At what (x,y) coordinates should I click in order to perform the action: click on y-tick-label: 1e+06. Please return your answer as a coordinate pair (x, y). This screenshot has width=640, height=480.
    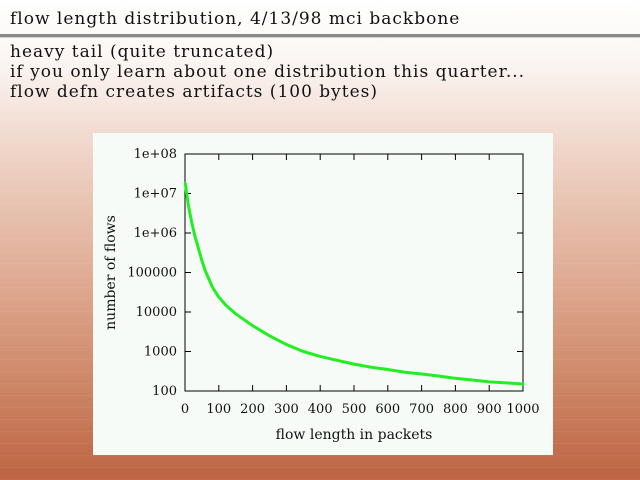
    Looking at the image, I should click on (155, 233).